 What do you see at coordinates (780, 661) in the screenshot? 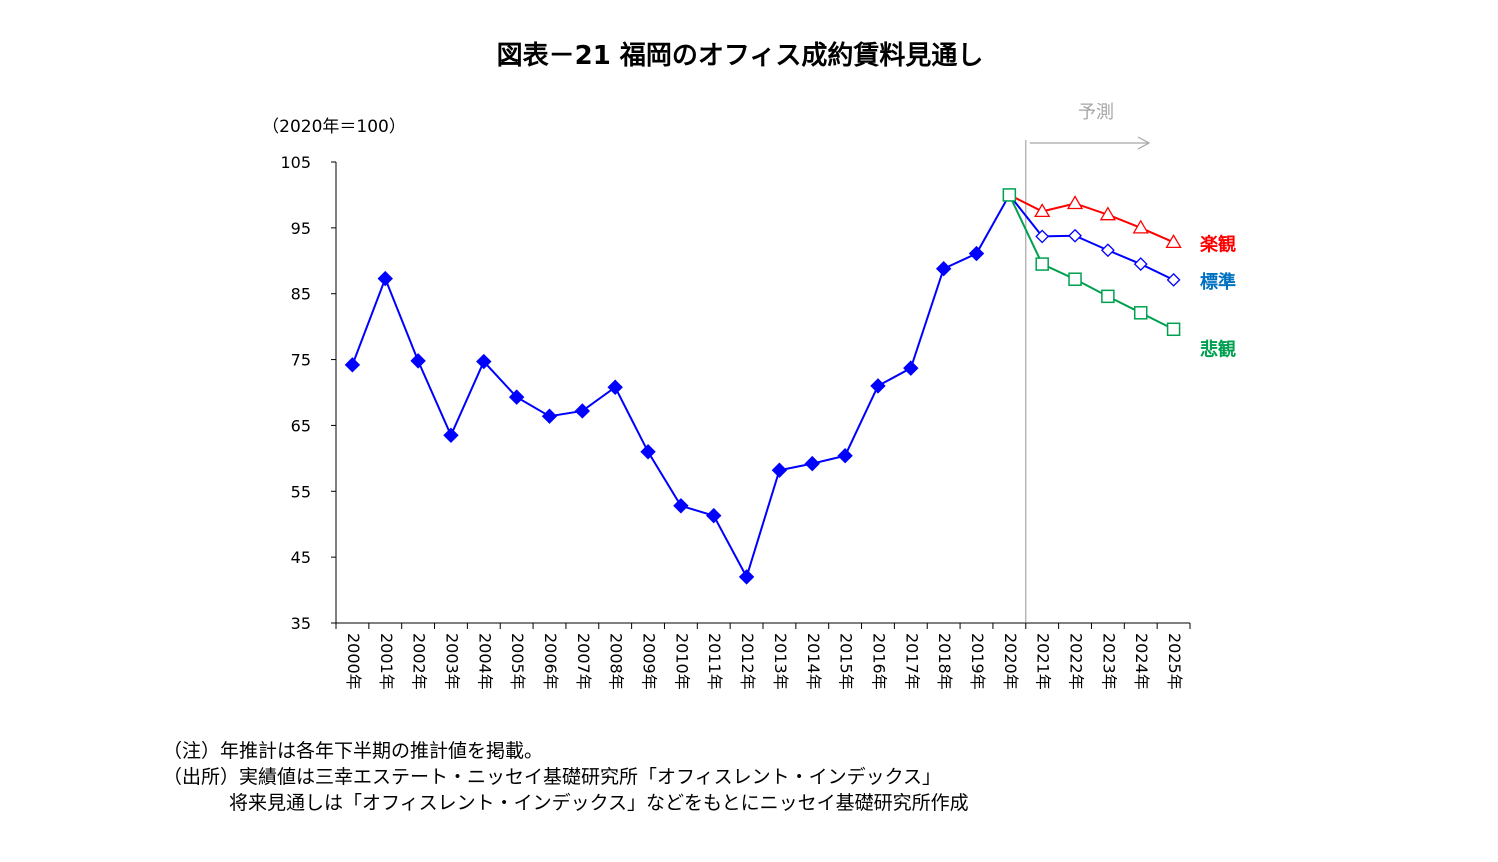
I see `x-tick-label: 2013年` at bounding box center [780, 661].